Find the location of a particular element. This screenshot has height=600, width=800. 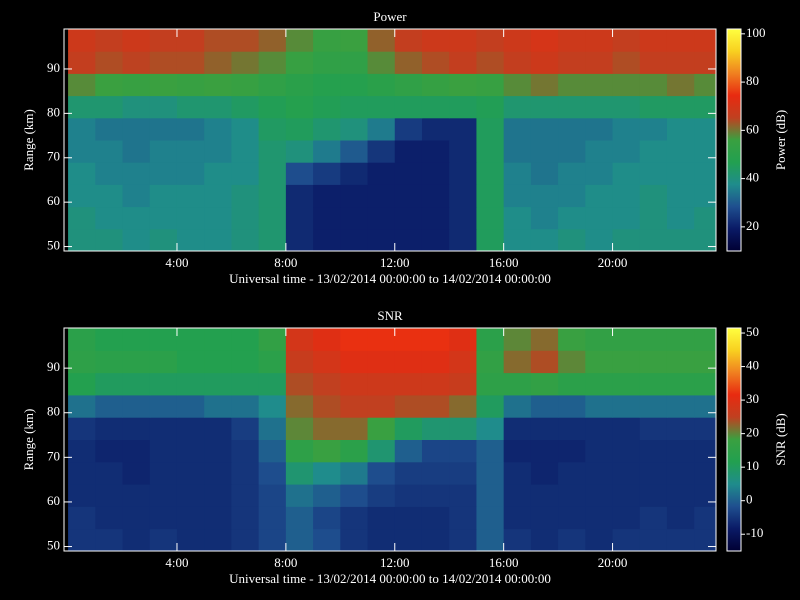

y-tick-label: 60 is located at coordinates (53, 200).